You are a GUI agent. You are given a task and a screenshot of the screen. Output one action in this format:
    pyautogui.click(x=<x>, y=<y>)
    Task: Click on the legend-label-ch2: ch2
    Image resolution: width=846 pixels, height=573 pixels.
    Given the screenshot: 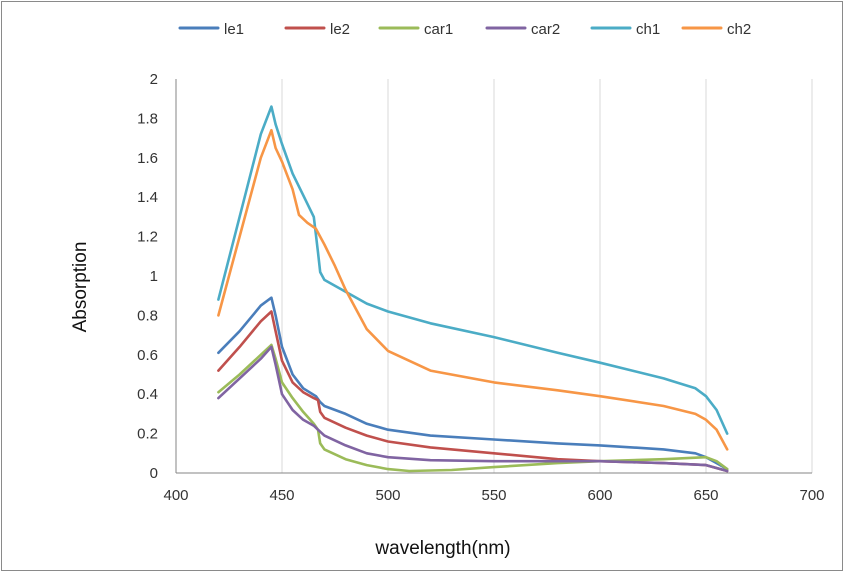 What is the action you would take?
    pyautogui.click(x=739, y=29)
    